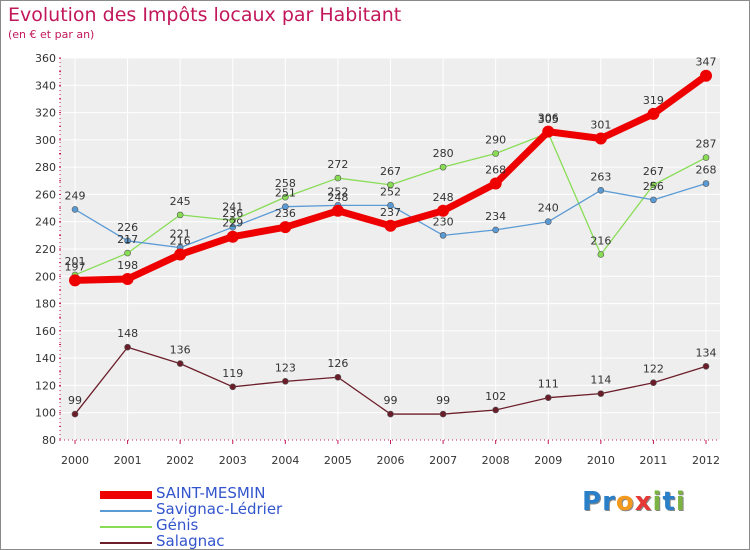  Describe the element at coordinates (45, 304) in the screenshot. I see `y-tick-label: 180` at that location.